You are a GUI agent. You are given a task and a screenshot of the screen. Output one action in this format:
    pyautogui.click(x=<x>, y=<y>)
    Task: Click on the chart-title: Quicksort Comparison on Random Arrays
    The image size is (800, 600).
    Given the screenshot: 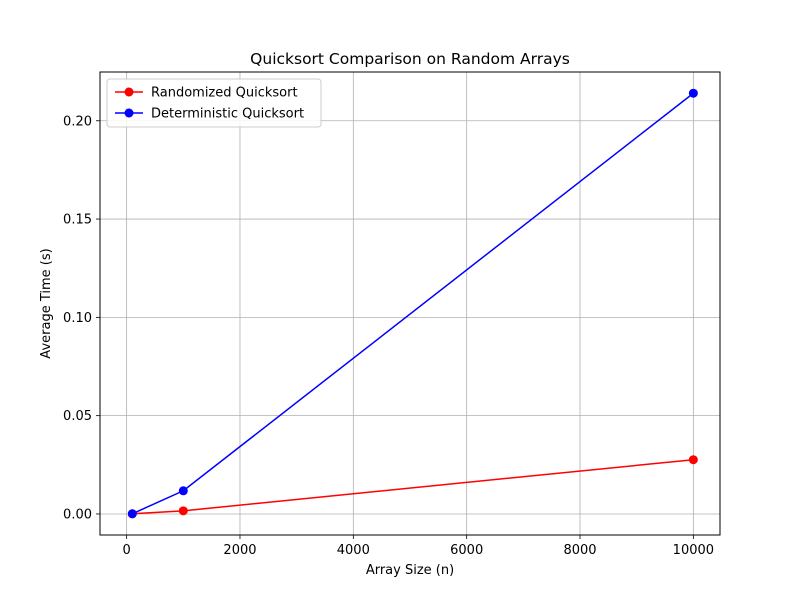 What is the action you would take?
    pyautogui.click(x=410, y=59)
    